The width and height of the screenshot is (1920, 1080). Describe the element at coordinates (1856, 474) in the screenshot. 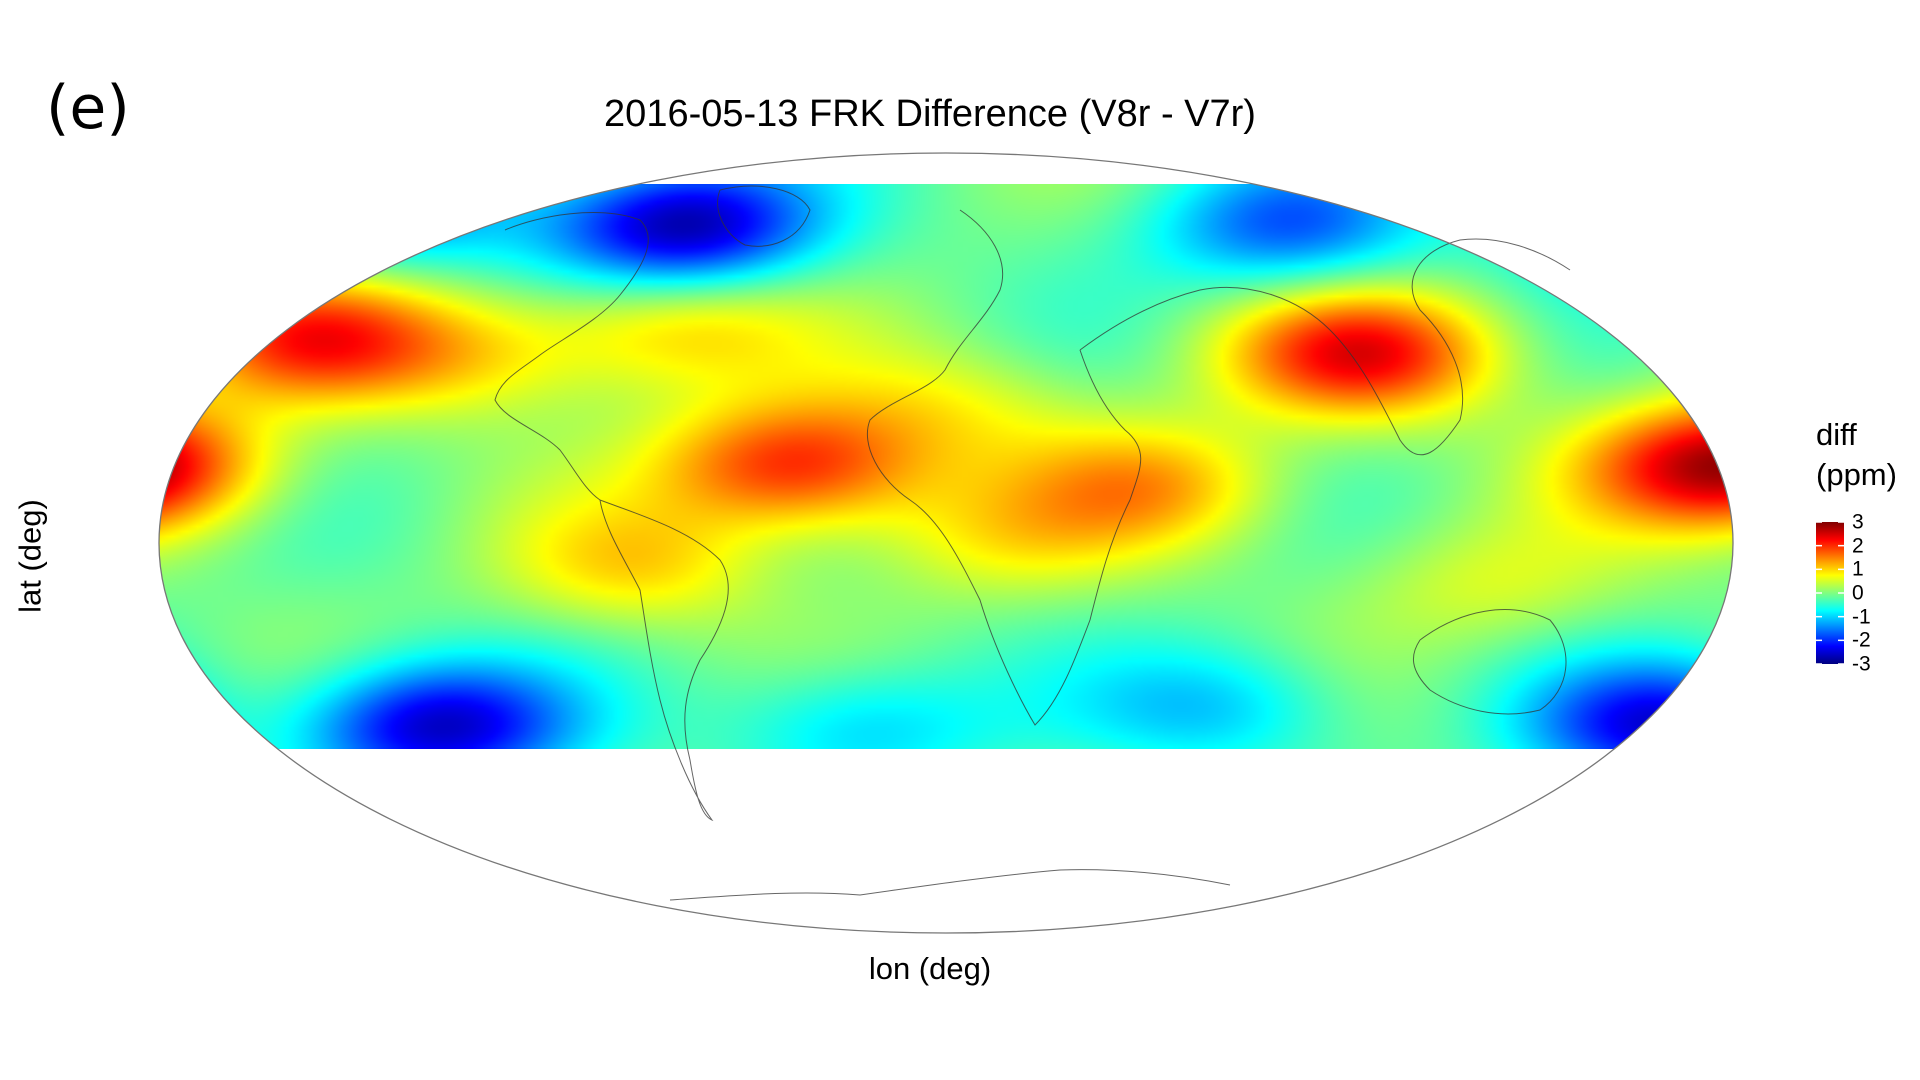

I see `legend-title-line2: (ppm)` at that location.